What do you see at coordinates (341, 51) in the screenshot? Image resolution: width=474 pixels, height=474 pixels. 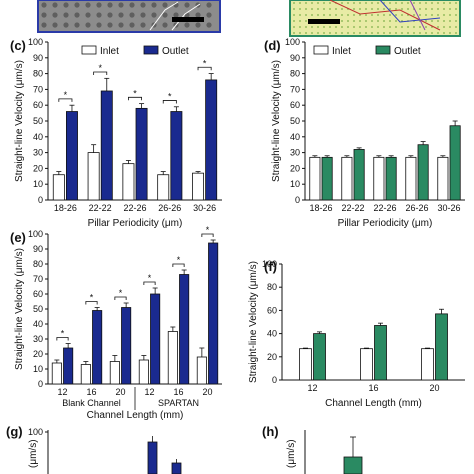 I see `legend-label-inlet: Inlet` at bounding box center [341, 51].